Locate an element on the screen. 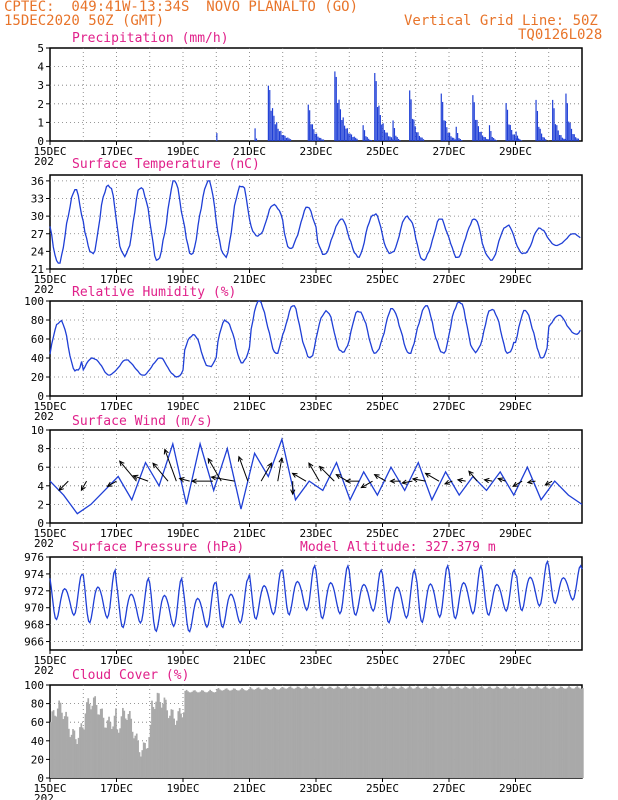 Image resolution: width=618 pixels, height=800 pixels. station-header: CPTEC: 049:41W-13:34S NOVO PLANALTO (GO) is located at coordinates (181, 7).